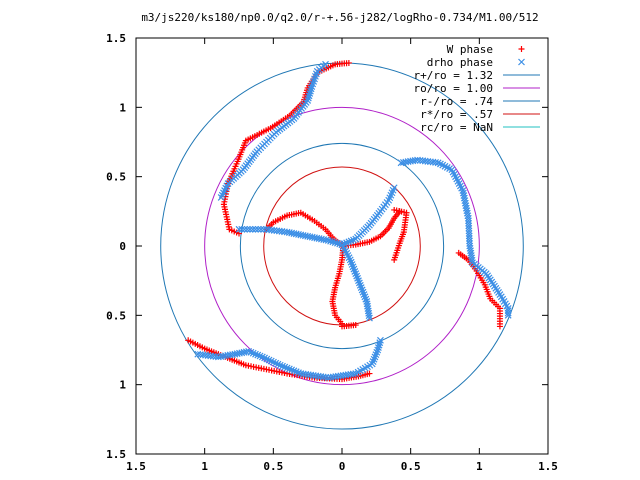 The image size is (640, 480). What do you see at coordinates (470, 49) in the screenshot?
I see `legend-label: W phase` at bounding box center [470, 49].